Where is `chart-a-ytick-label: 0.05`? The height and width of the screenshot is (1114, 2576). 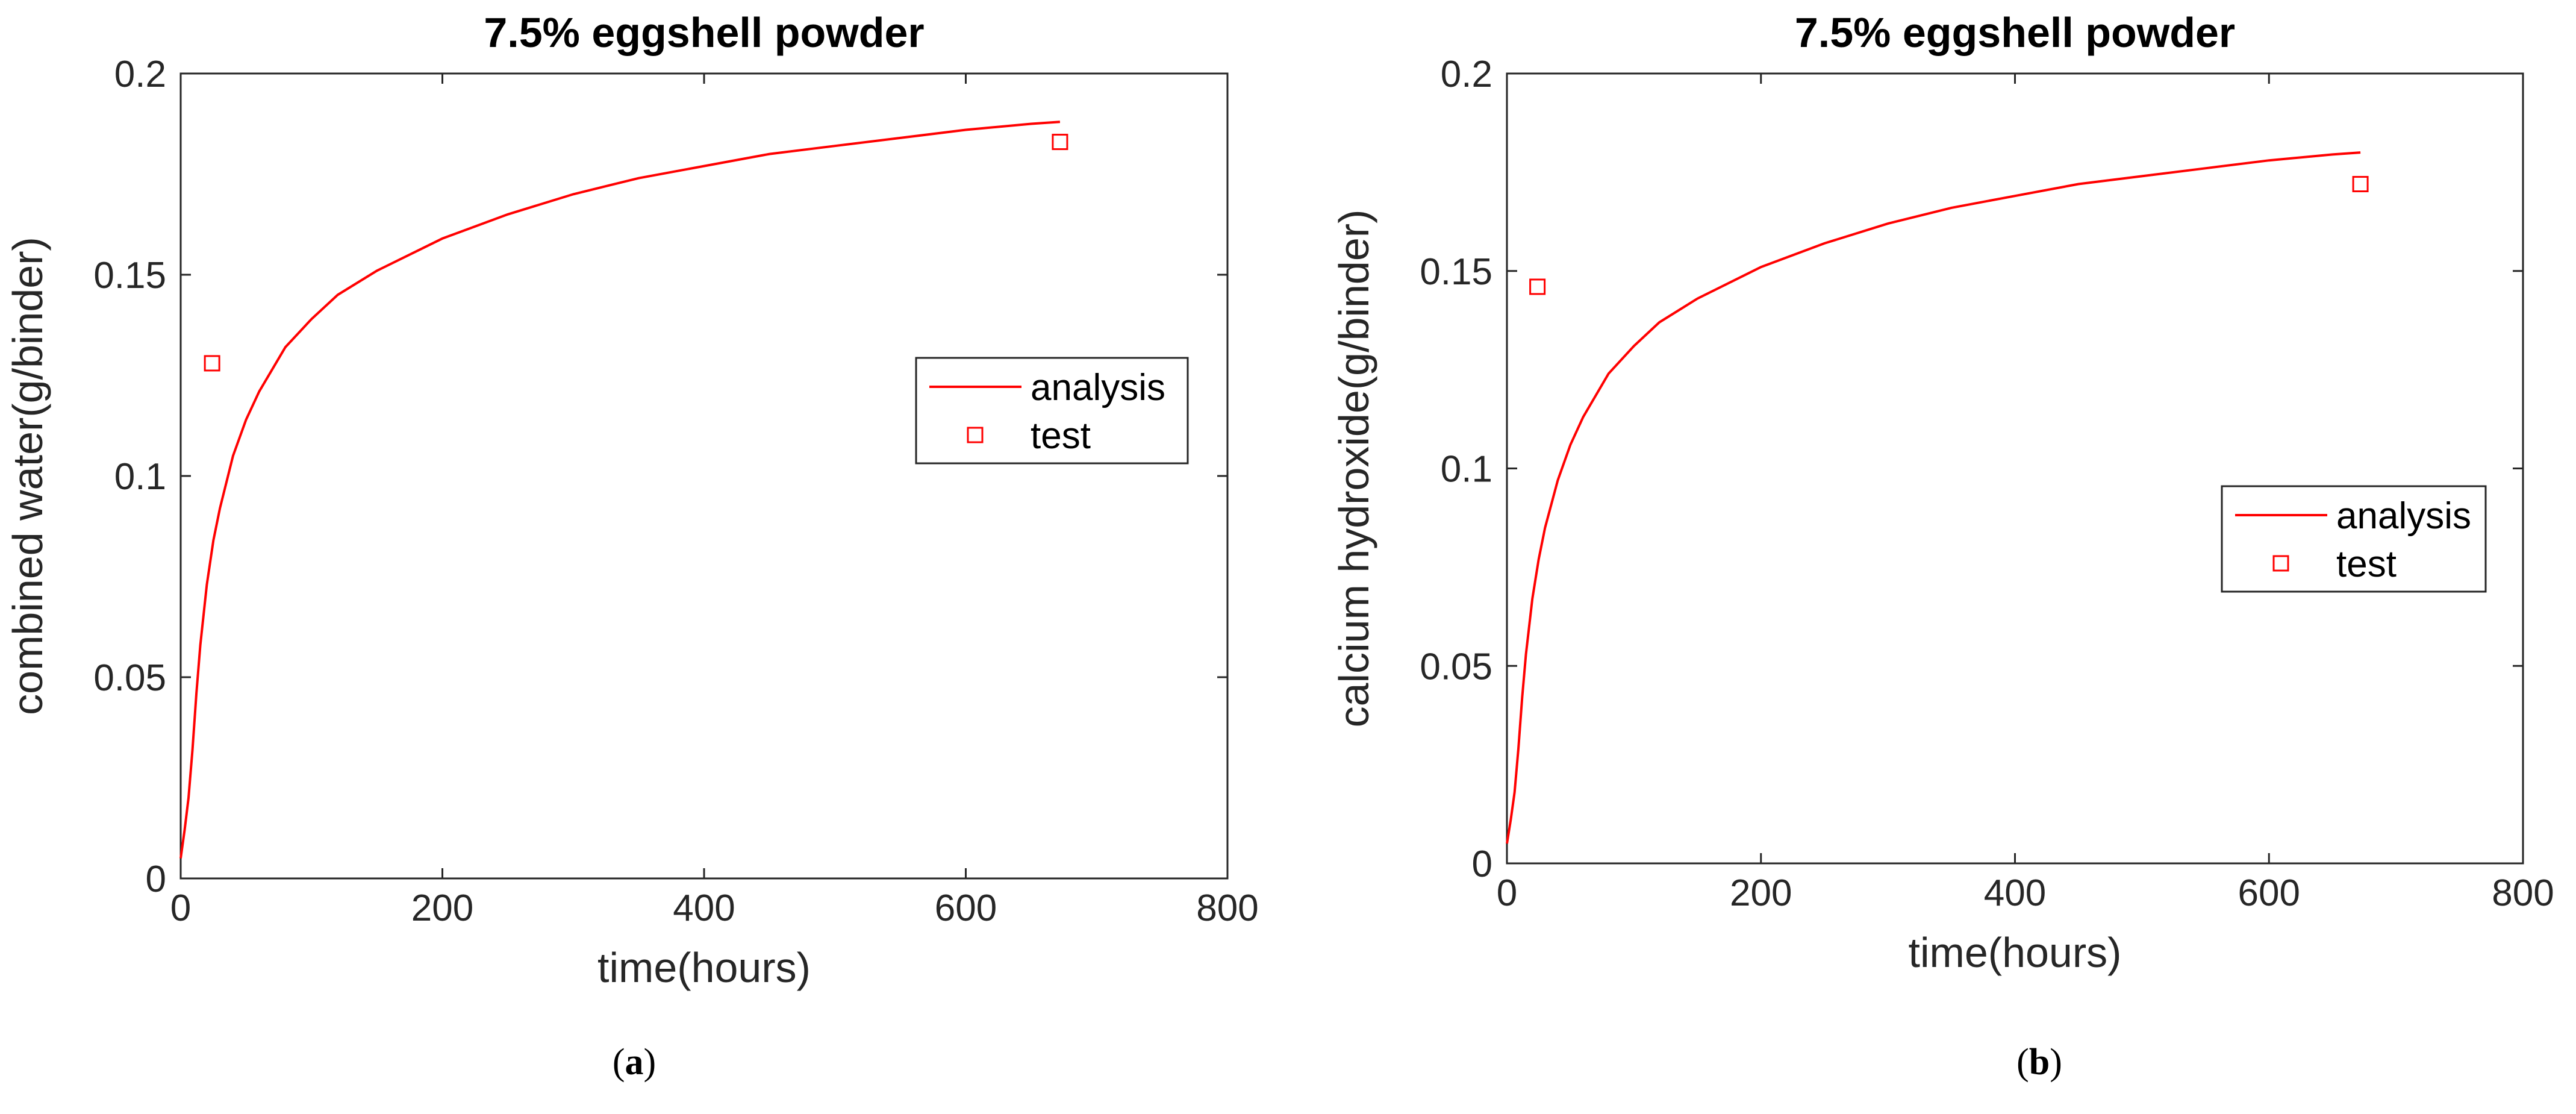 chart-a-ytick-label: 0.05 is located at coordinates (129, 678).